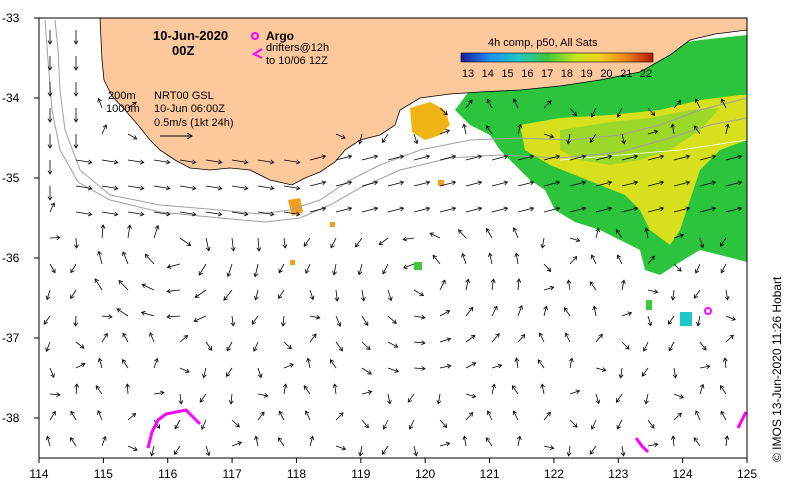 This screenshot has height=492, width=790. I want to click on product-label: NRT00 GSL, so click(184, 96).